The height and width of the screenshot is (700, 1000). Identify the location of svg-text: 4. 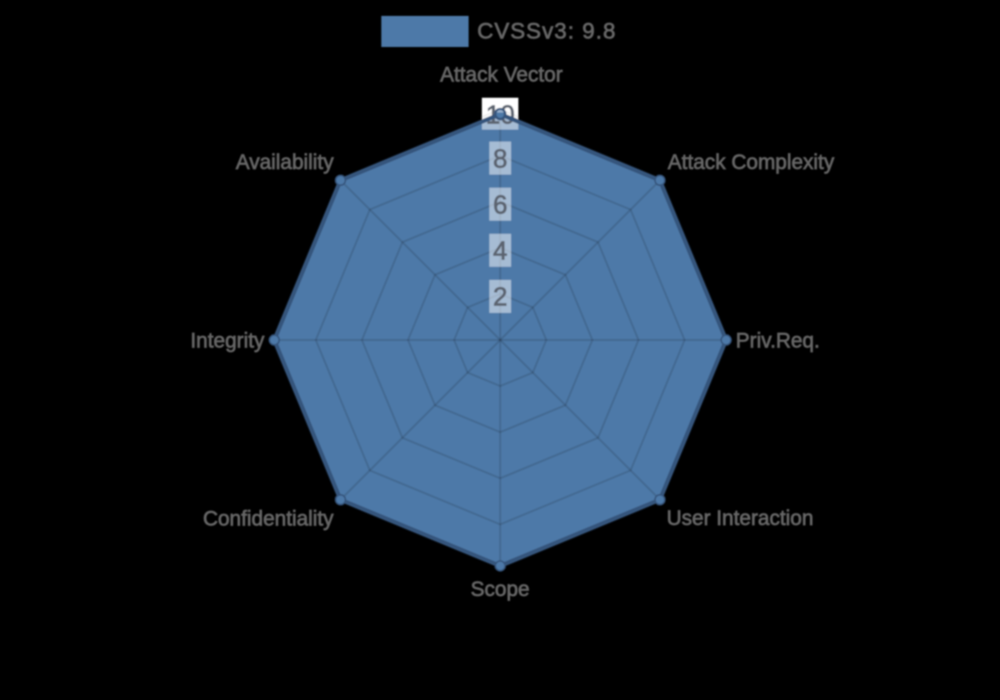
(500, 251).